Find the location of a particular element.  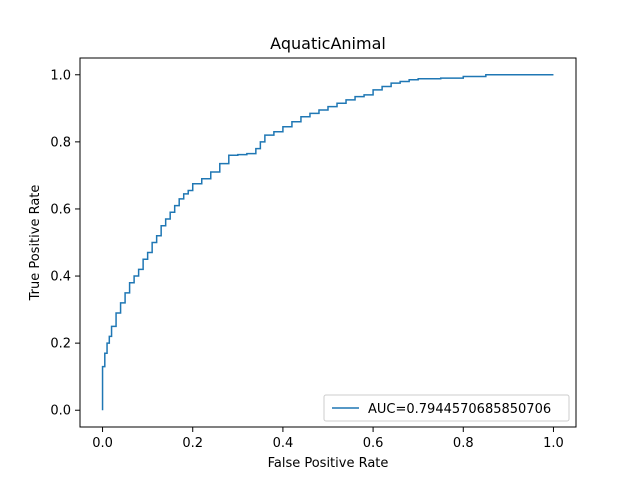

x-tick-label: 0.6 is located at coordinates (373, 443).